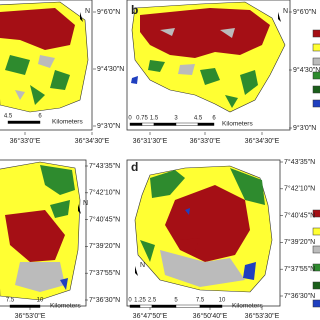 This screenshot has width=320, height=320. What do you see at coordinates (176, 301) in the screenshot?
I see `scale-label: 5` at bounding box center [176, 301].